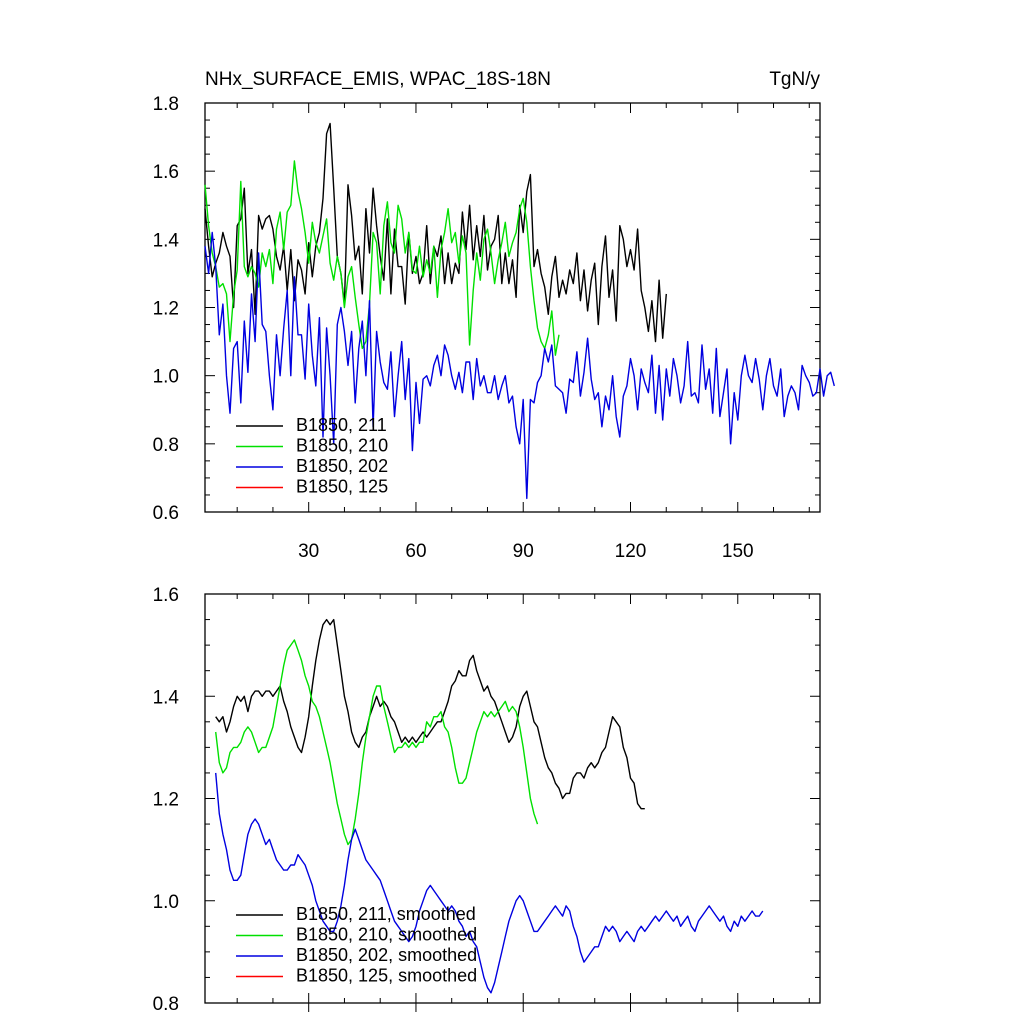 The image size is (1024, 1029). I want to click on bottom-y-tick-label: 1.6, so click(166, 595).